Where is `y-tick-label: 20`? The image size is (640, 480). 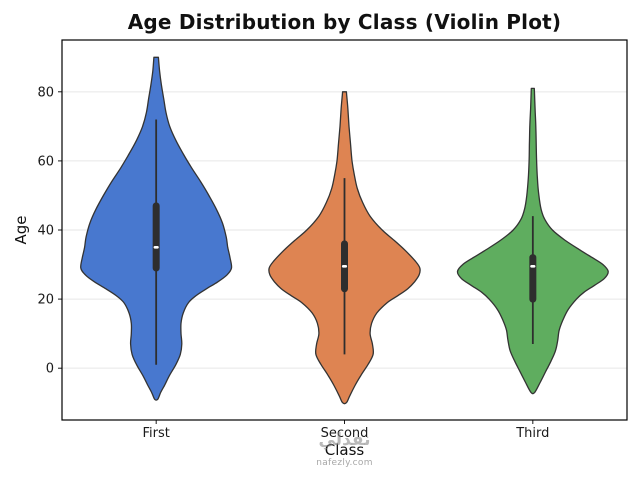
y-tick-label: 20 is located at coordinates (45, 300).